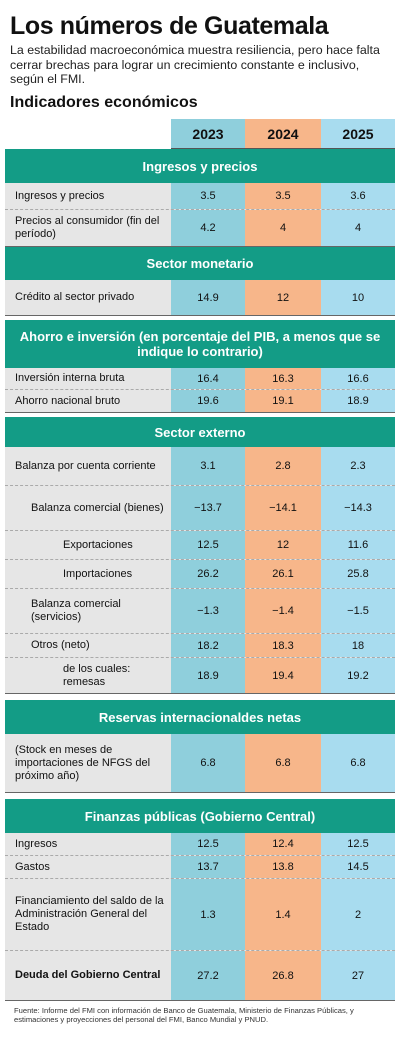 The image size is (400, 1040). What do you see at coordinates (358, 763) in the screenshot?
I see `value-2025: 6.8` at bounding box center [358, 763].